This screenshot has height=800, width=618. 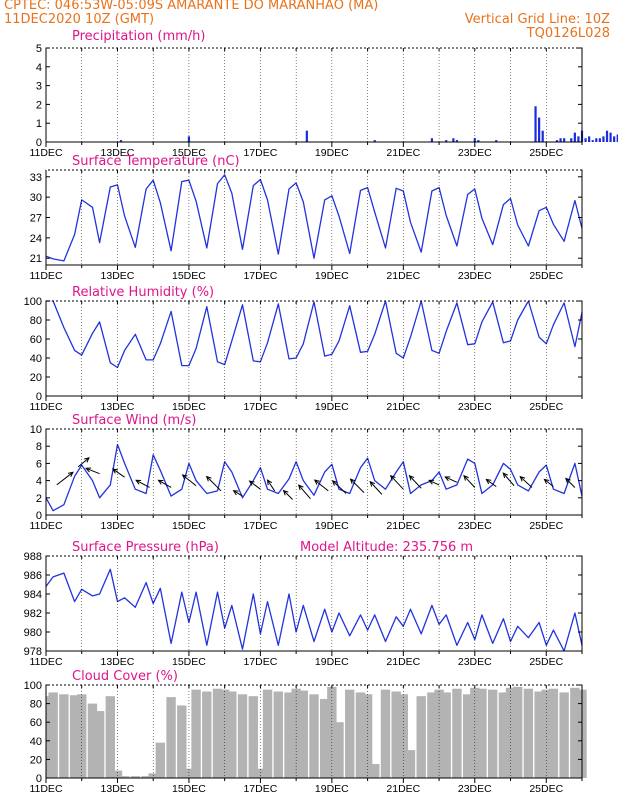 I want to click on wind-x-tick-label: 25DEC, so click(x=546, y=526).